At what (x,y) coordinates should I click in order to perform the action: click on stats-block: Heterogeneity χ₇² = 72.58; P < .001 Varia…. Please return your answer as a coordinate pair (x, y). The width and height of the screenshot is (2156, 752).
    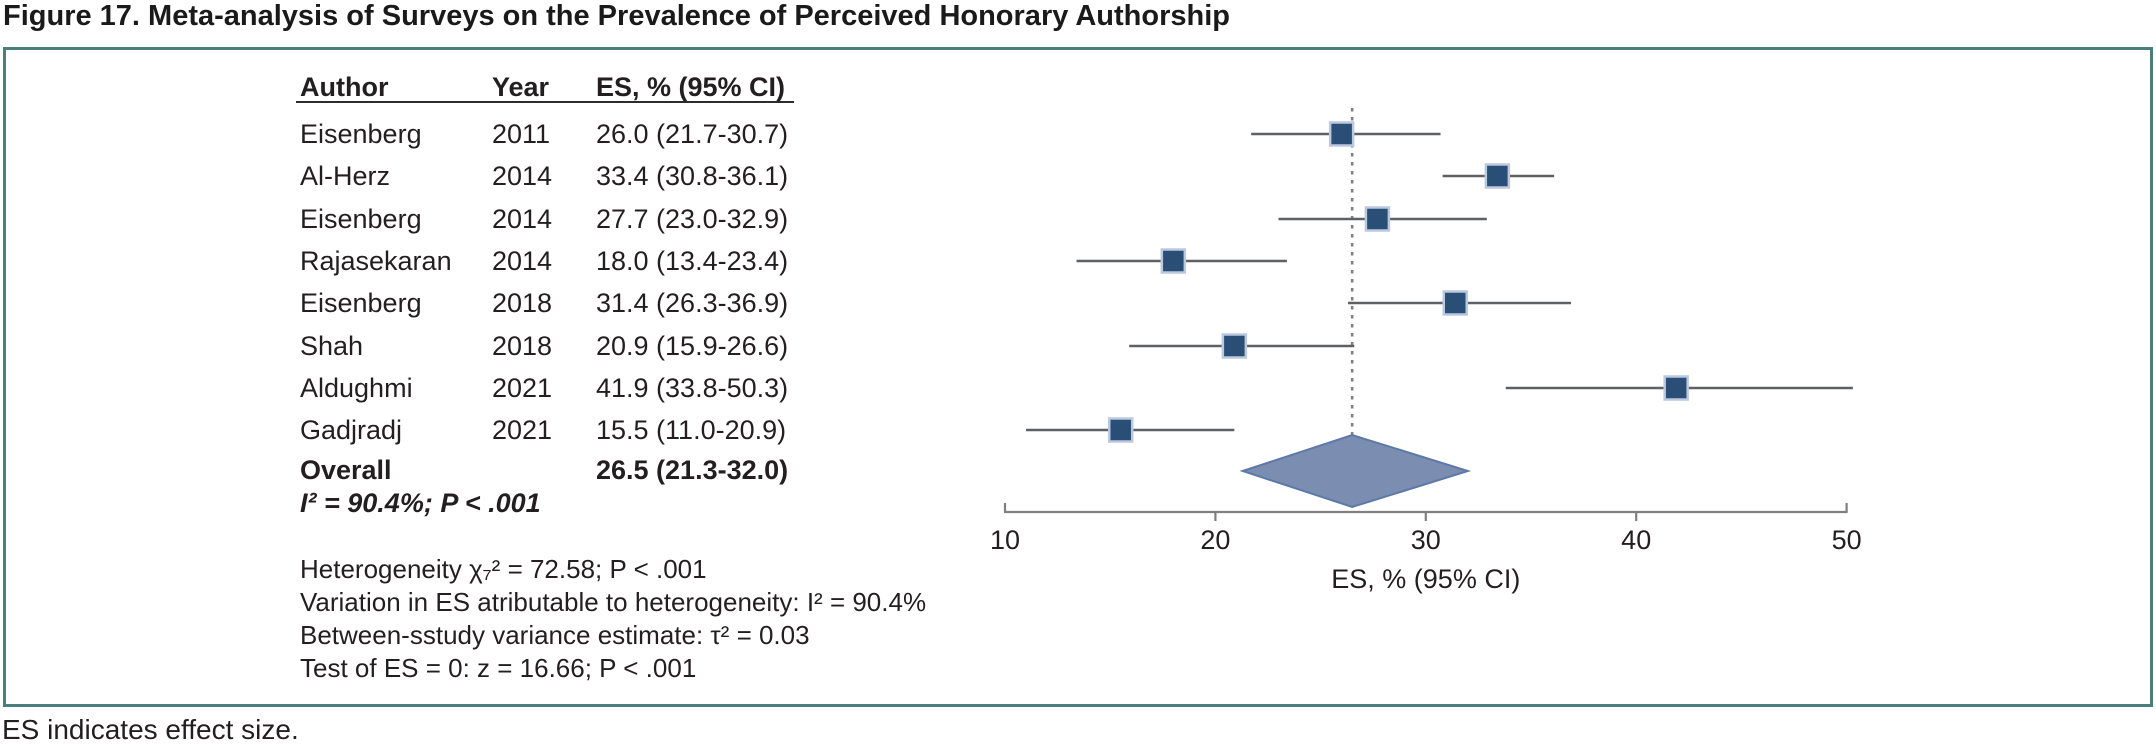
    Looking at the image, I should click on (613, 619).